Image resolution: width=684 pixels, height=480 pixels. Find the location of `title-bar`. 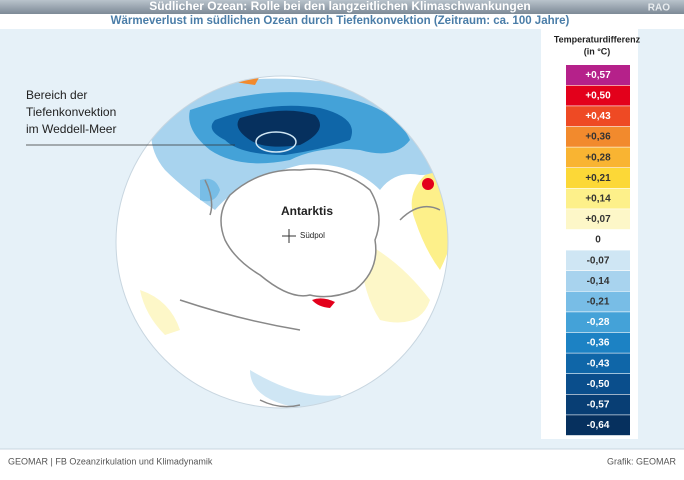

title-bar is located at coordinates (342, 7).